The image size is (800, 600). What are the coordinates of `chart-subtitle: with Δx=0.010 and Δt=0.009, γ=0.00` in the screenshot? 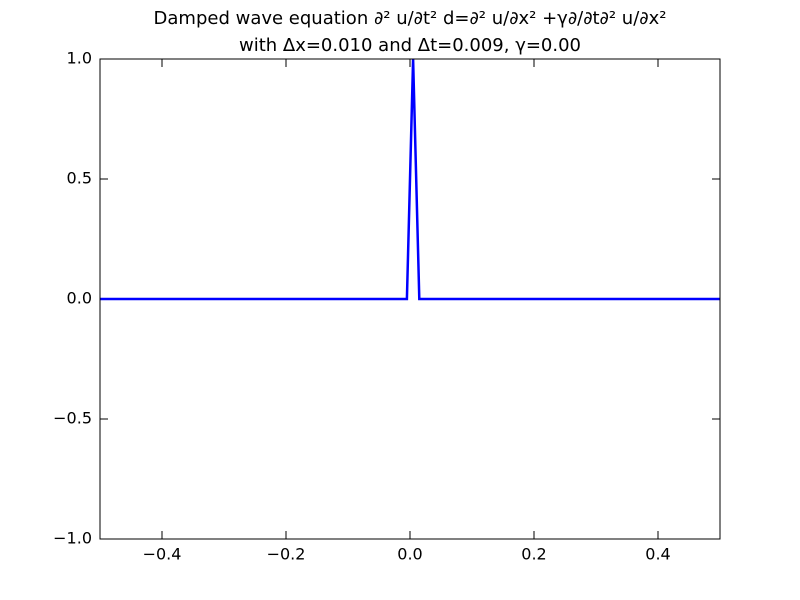 It's located at (410, 45).